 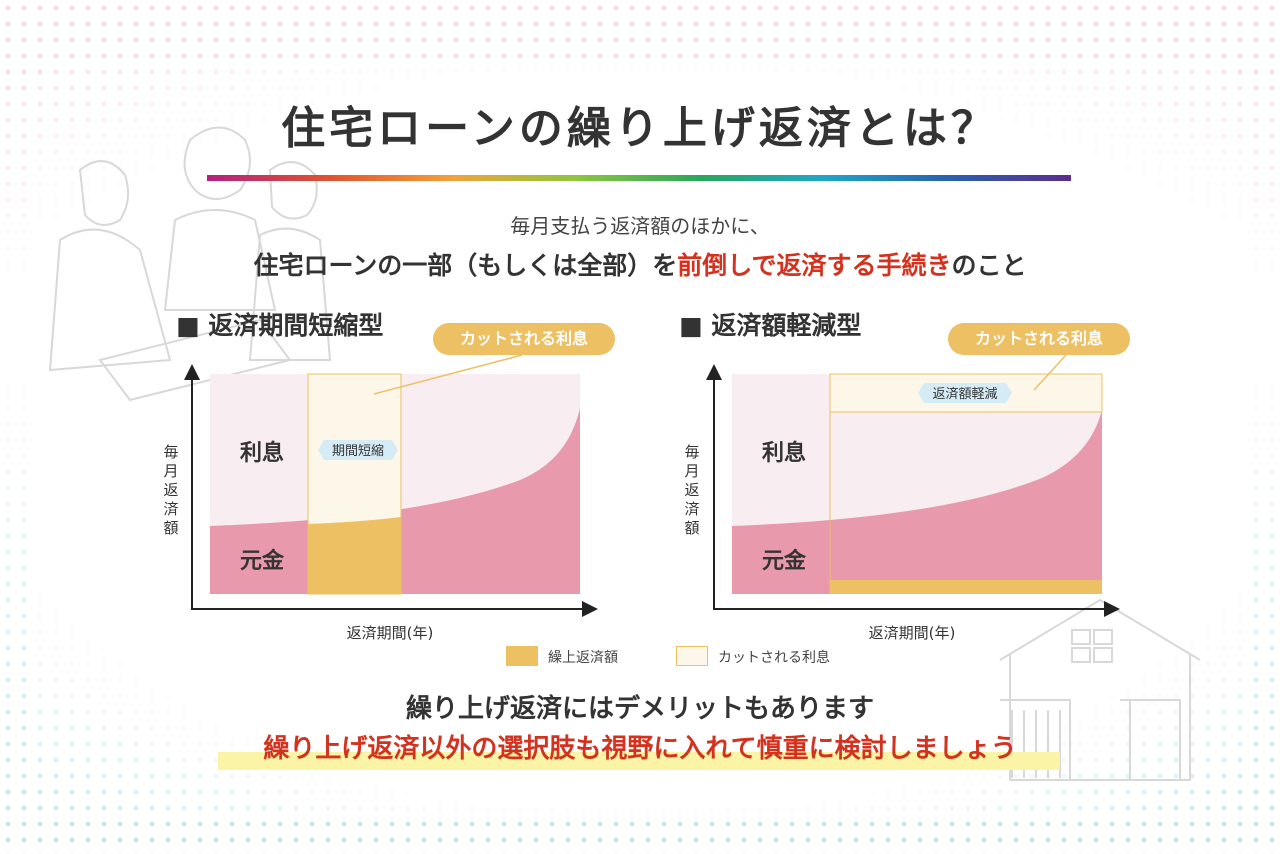 I want to click on subtitle-part1: 住宅ローンの一部（もしくは全部）を, so click(x=465, y=265).